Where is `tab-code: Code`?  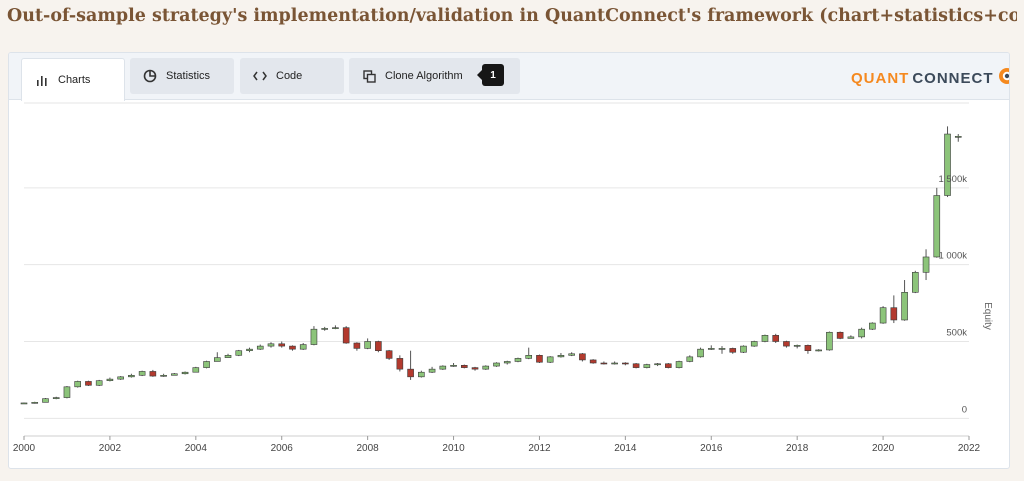 tab-code: Code is located at coordinates (292, 76).